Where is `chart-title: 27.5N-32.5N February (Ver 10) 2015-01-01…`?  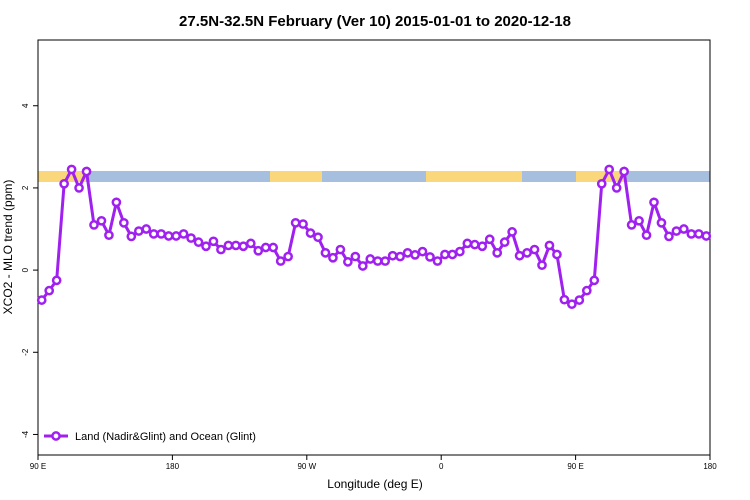 chart-title: 27.5N-32.5N February (Ver 10) 2015-01-01… is located at coordinates (375, 21).